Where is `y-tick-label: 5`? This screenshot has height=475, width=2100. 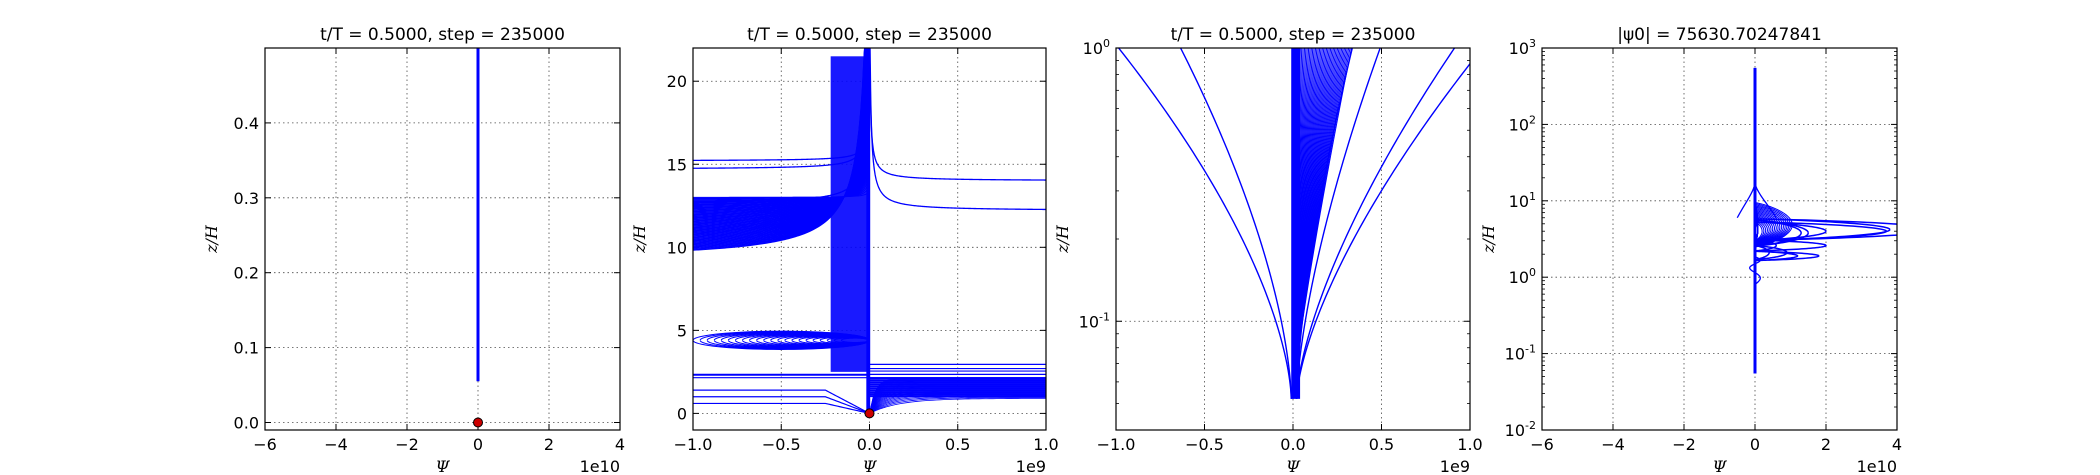
y-tick-label: 5 is located at coordinates (682, 330).